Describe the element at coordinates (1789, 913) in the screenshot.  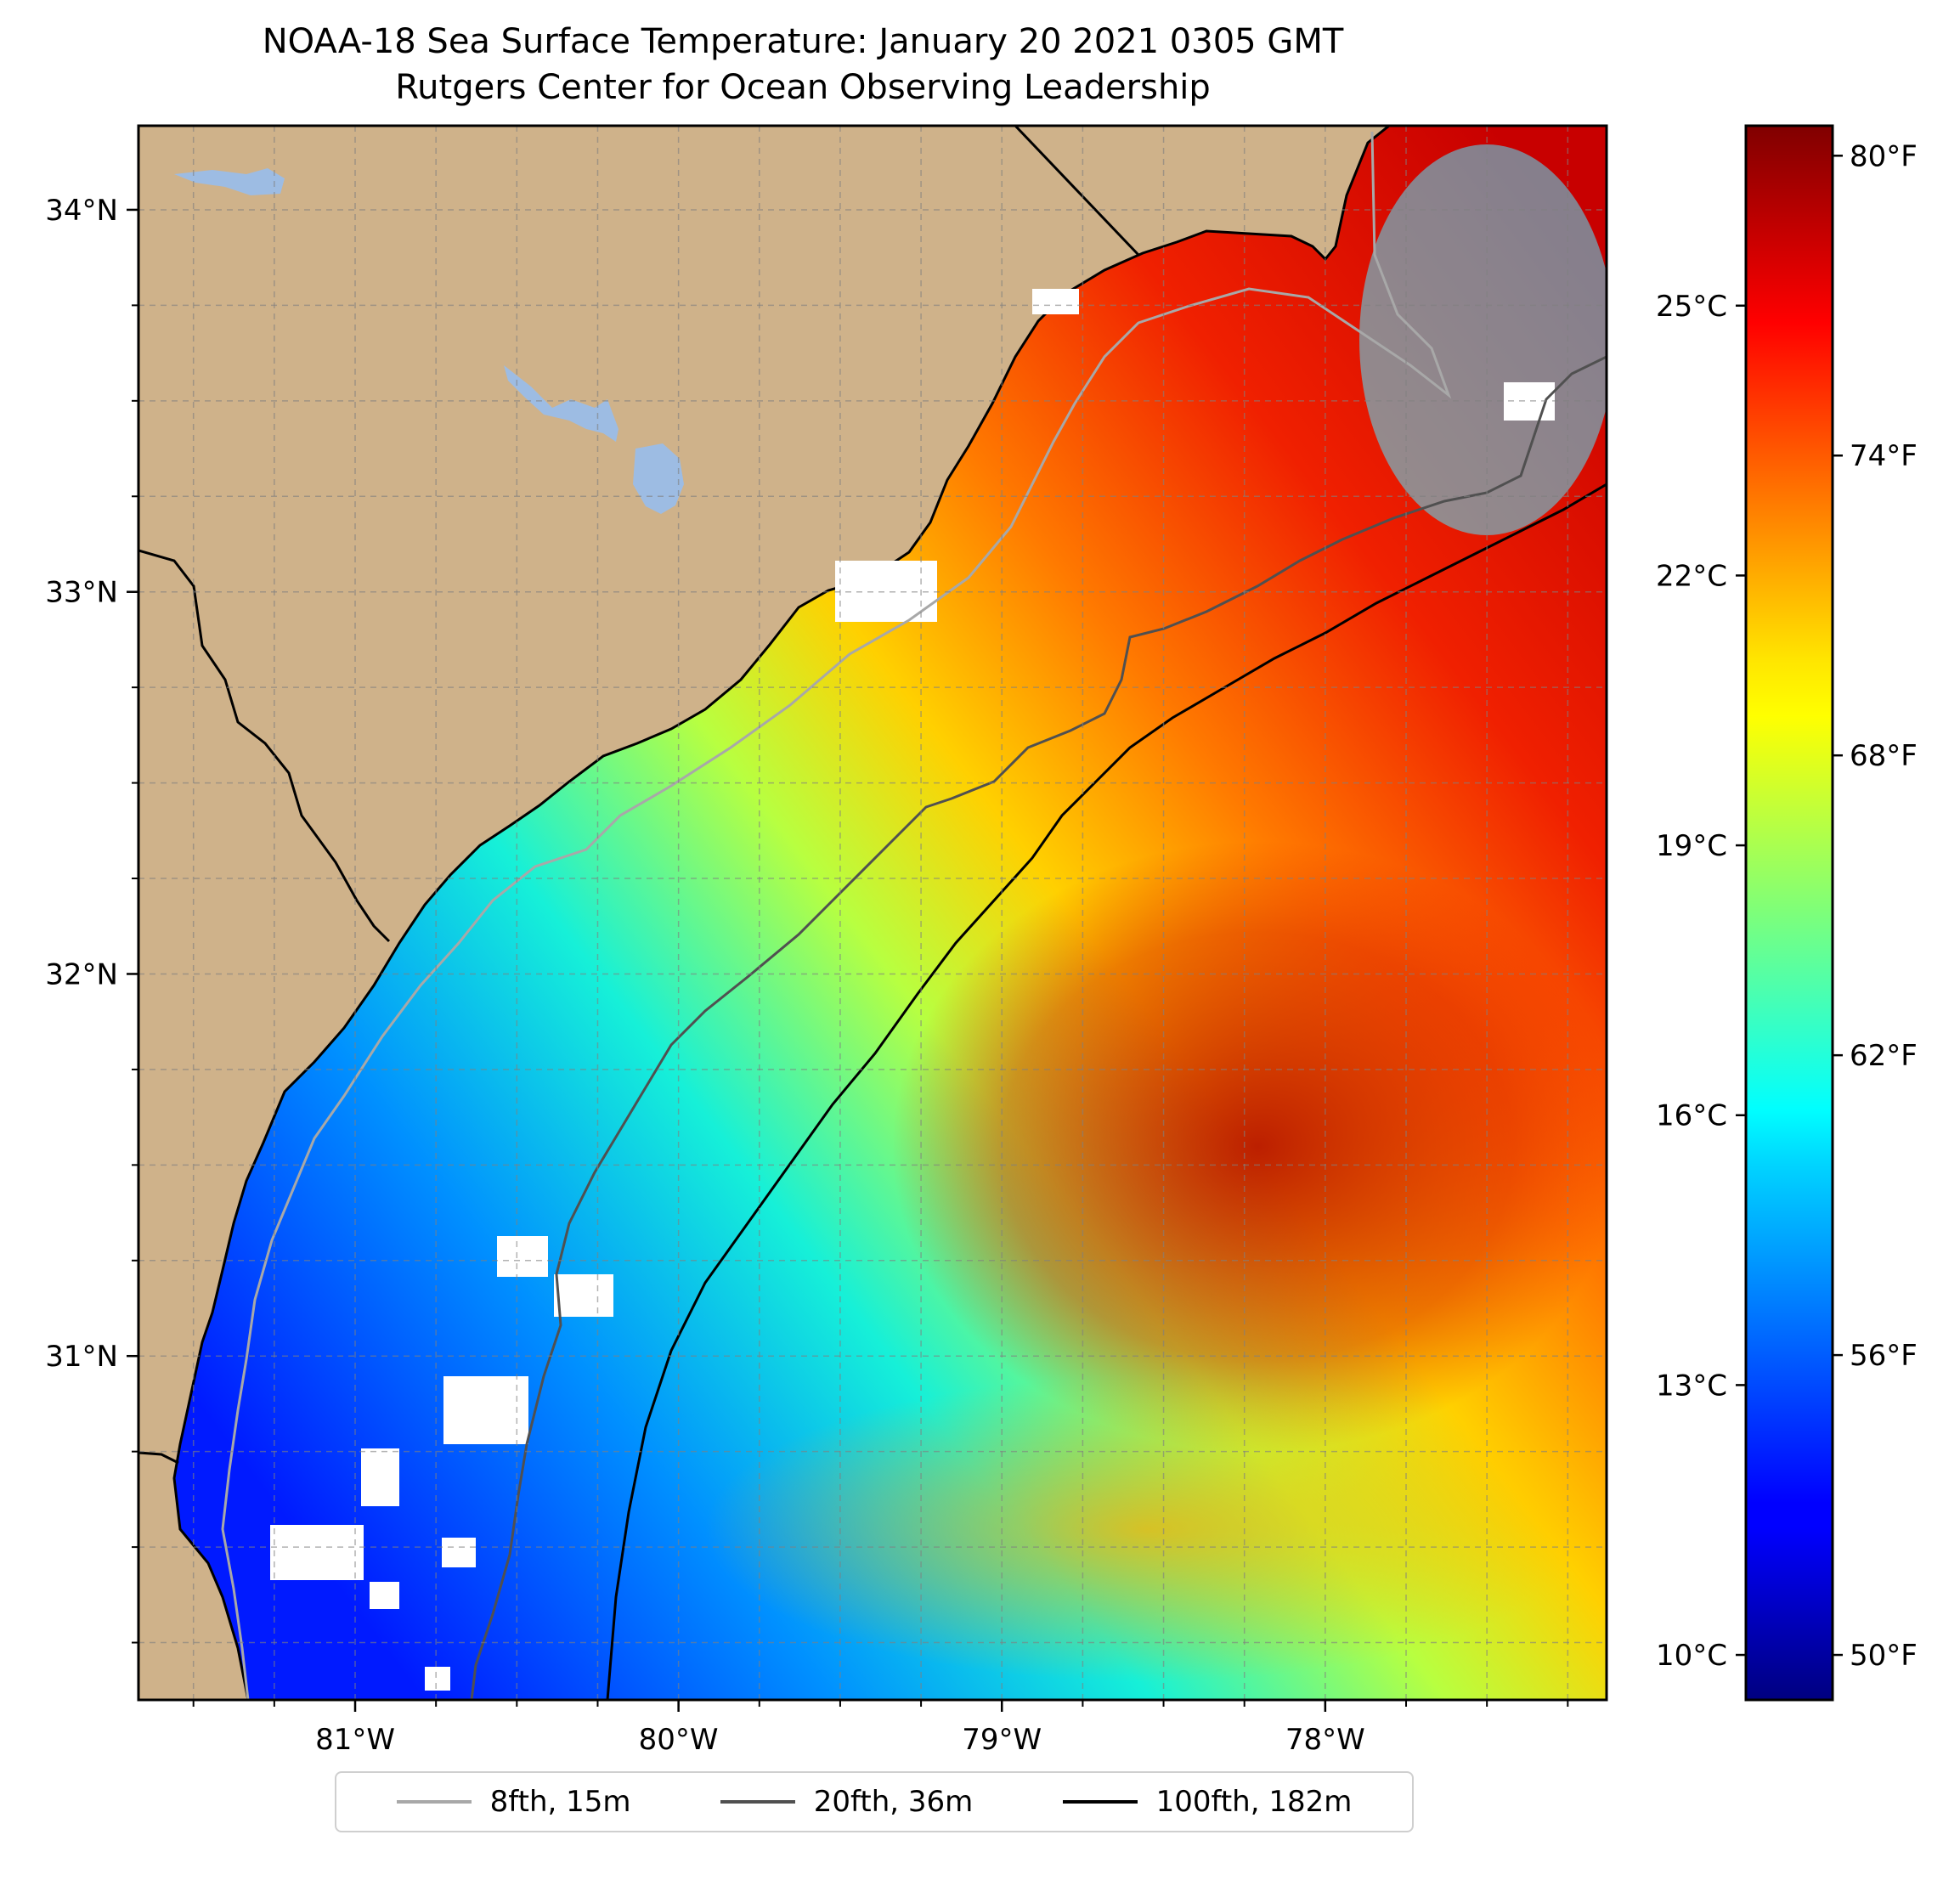
I see `colorbar` at that location.